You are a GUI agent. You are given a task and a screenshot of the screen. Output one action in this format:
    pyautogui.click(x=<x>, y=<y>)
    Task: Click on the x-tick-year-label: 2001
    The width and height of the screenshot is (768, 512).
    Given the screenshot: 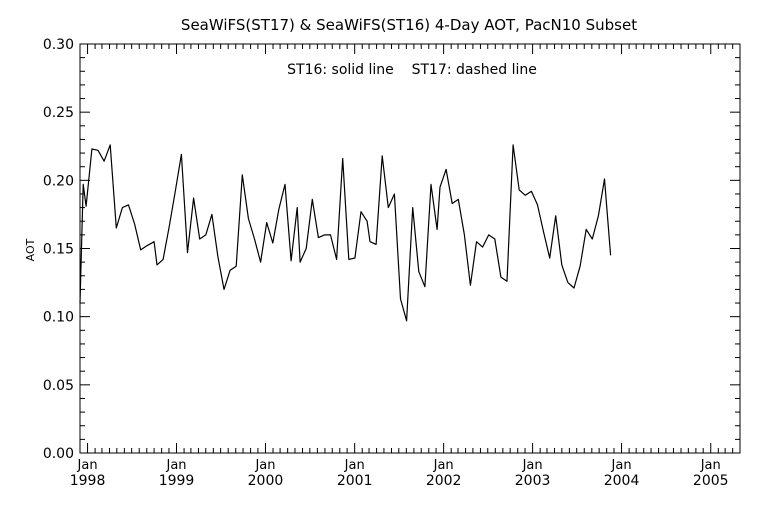 What is the action you would take?
    pyautogui.click(x=355, y=481)
    